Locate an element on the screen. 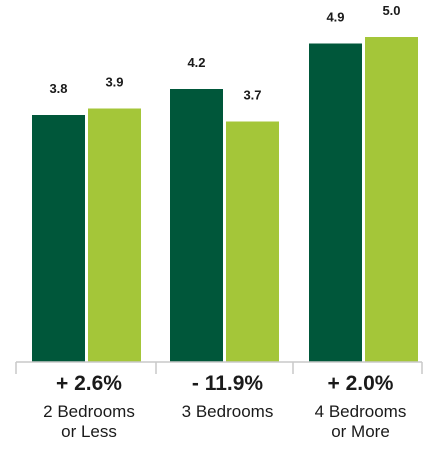  category-label-2-bedrooms-or-less-line-1: 2 Bedrooms is located at coordinates (89, 411).